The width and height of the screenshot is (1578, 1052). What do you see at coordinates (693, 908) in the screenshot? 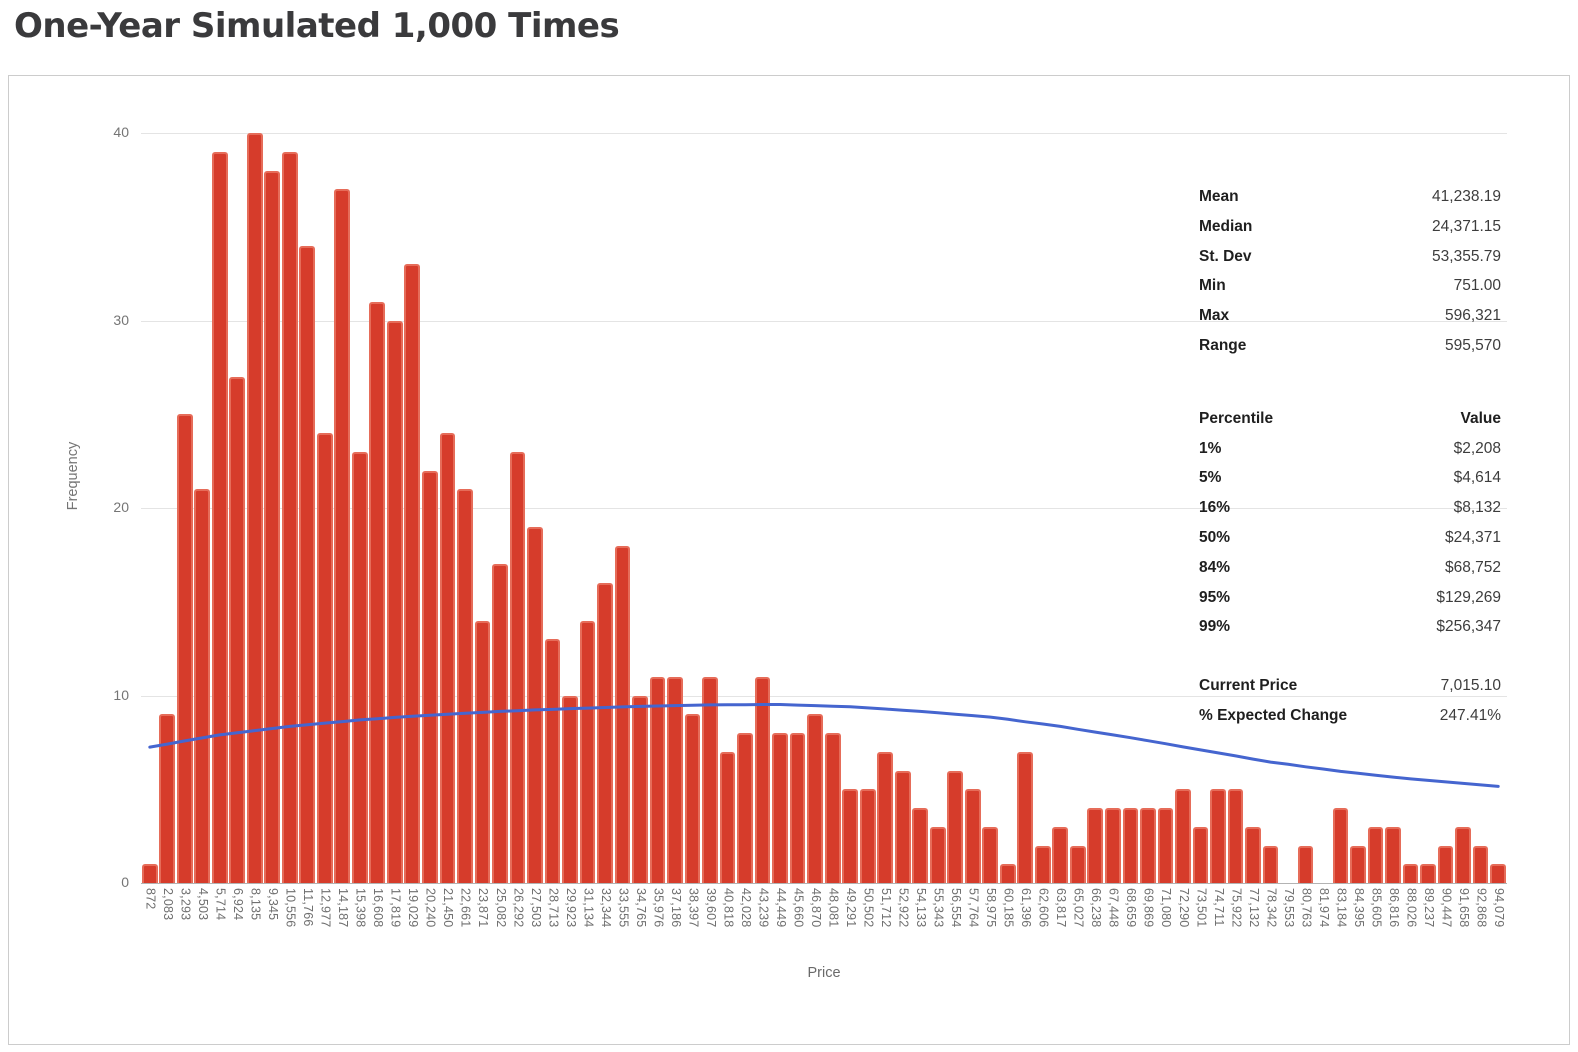
I see `x-tick-label: 38,397` at bounding box center [693, 908].